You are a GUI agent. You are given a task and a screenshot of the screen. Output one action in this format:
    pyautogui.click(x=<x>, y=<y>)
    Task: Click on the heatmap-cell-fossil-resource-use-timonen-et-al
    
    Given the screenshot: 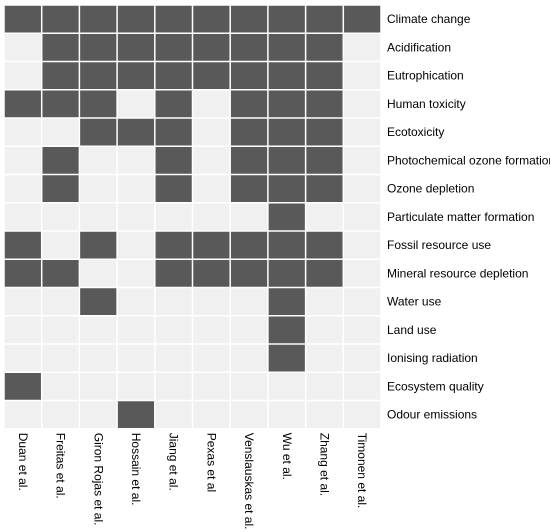 What is the action you would take?
    pyautogui.click(x=362, y=245)
    